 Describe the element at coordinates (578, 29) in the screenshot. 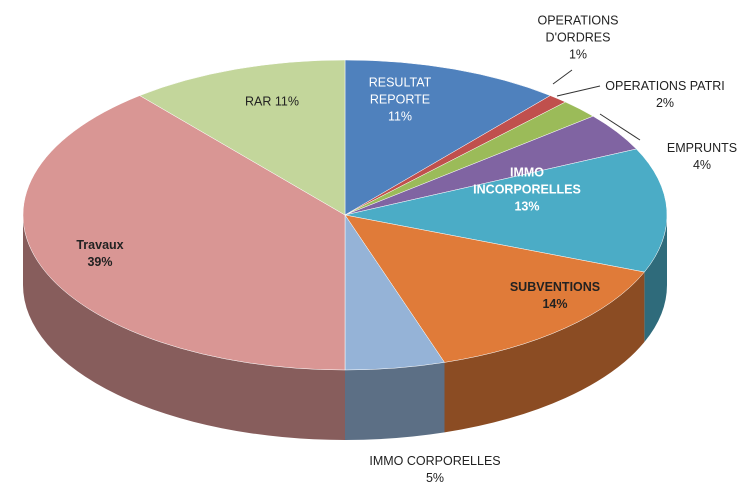

I see `slice-name: OPERATIONS D'ORDRES` at that location.